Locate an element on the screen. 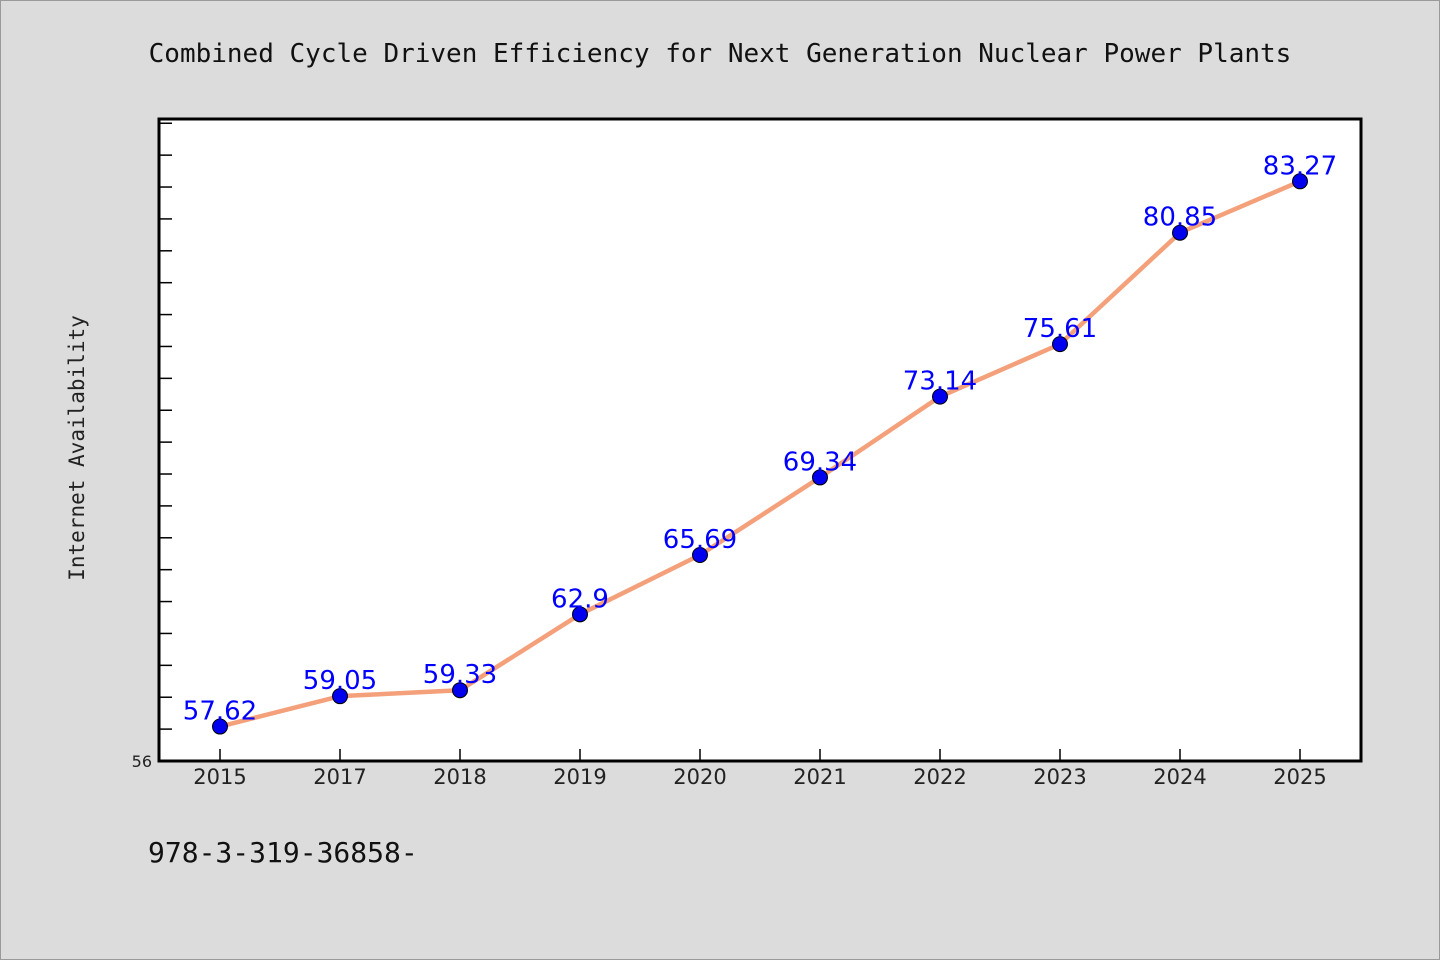 This screenshot has height=960, width=1440. y-axis-label: Internet Availability is located at coordinates (77, 448).